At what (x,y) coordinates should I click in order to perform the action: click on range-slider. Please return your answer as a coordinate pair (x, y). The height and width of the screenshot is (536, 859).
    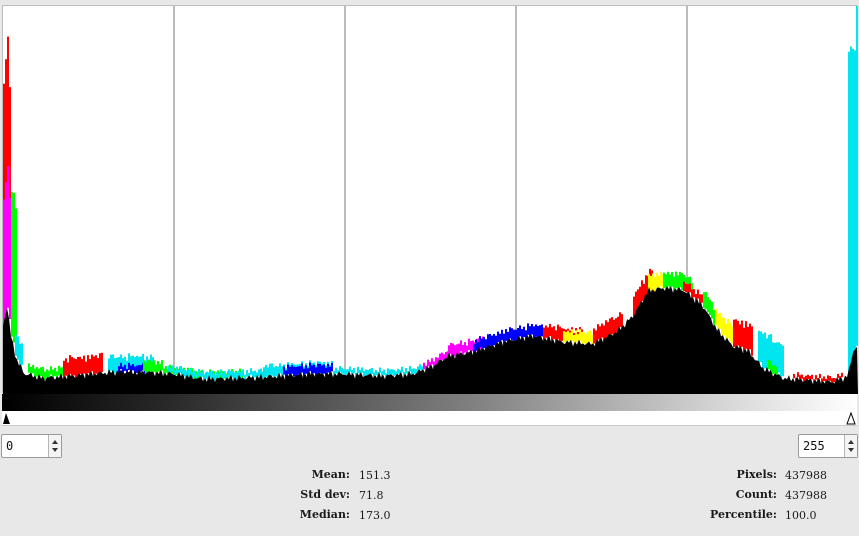
    Looking at the image, I should click on (429, 418).